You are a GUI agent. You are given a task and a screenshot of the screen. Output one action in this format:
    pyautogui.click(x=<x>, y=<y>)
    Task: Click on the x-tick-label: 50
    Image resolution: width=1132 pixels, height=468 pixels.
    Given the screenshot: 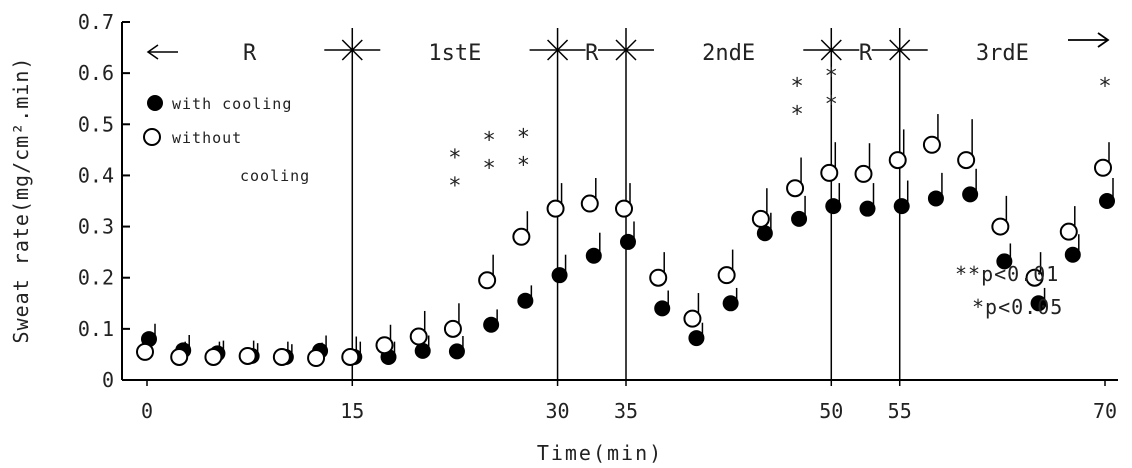 What is the action you would take?
    pyautogui.click(x=831, y=411)
    